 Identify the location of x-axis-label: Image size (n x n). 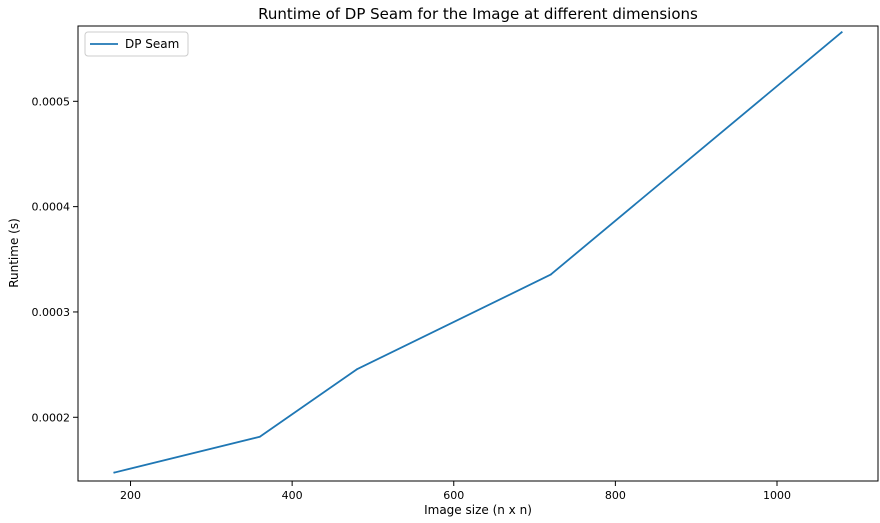
(478, 510).